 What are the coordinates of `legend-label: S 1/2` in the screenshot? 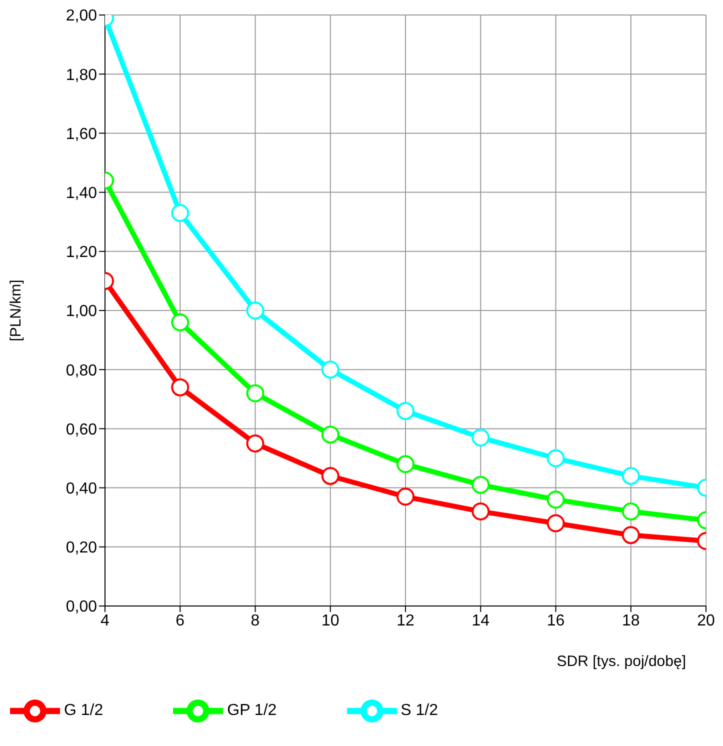 It's located at (419, 711).